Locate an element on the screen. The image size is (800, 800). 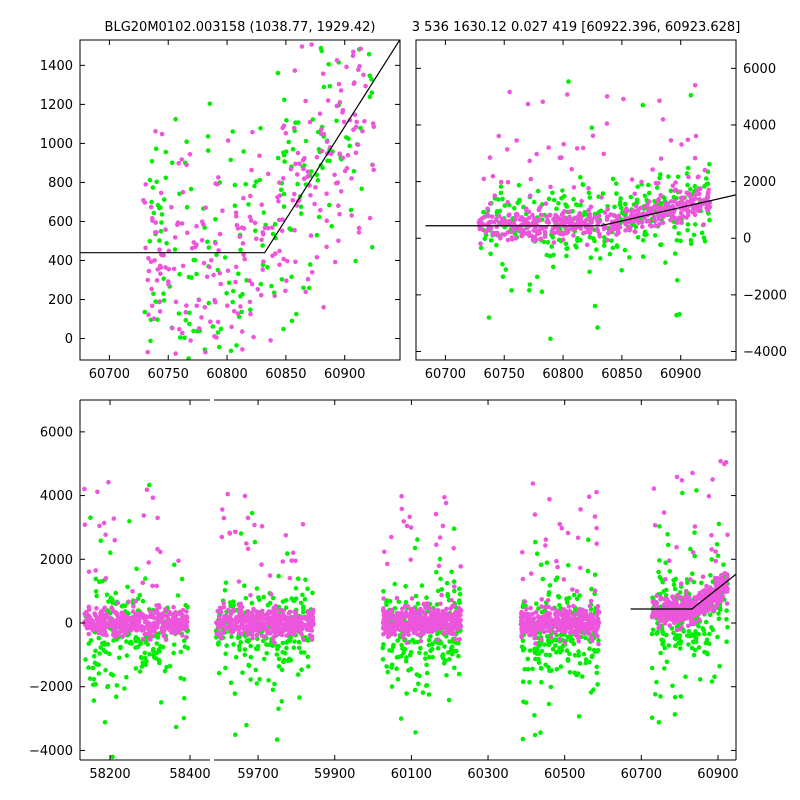
zoom-left-ytick-label: 1200 is located at coordinates (56, 105).